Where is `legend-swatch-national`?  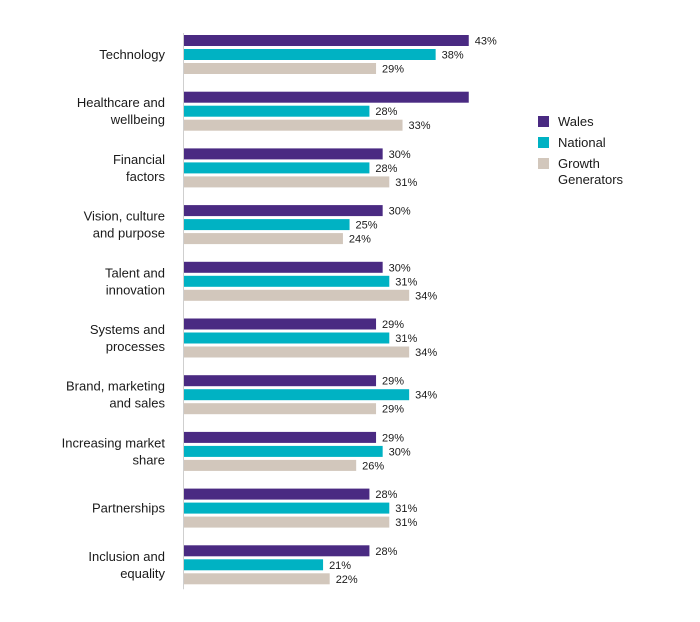 legend-swatch-national is located at coordinates (543, 142).